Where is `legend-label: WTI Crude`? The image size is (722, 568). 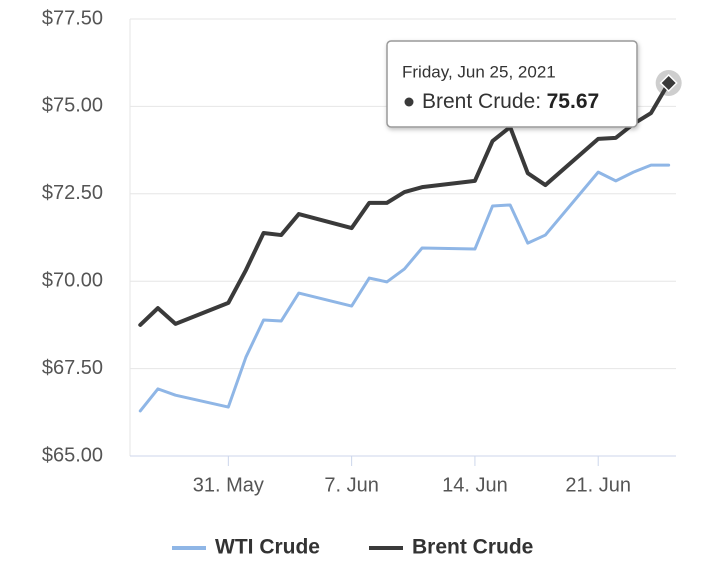 legend-label: WTI Crude is located at coordinates (267, 547).